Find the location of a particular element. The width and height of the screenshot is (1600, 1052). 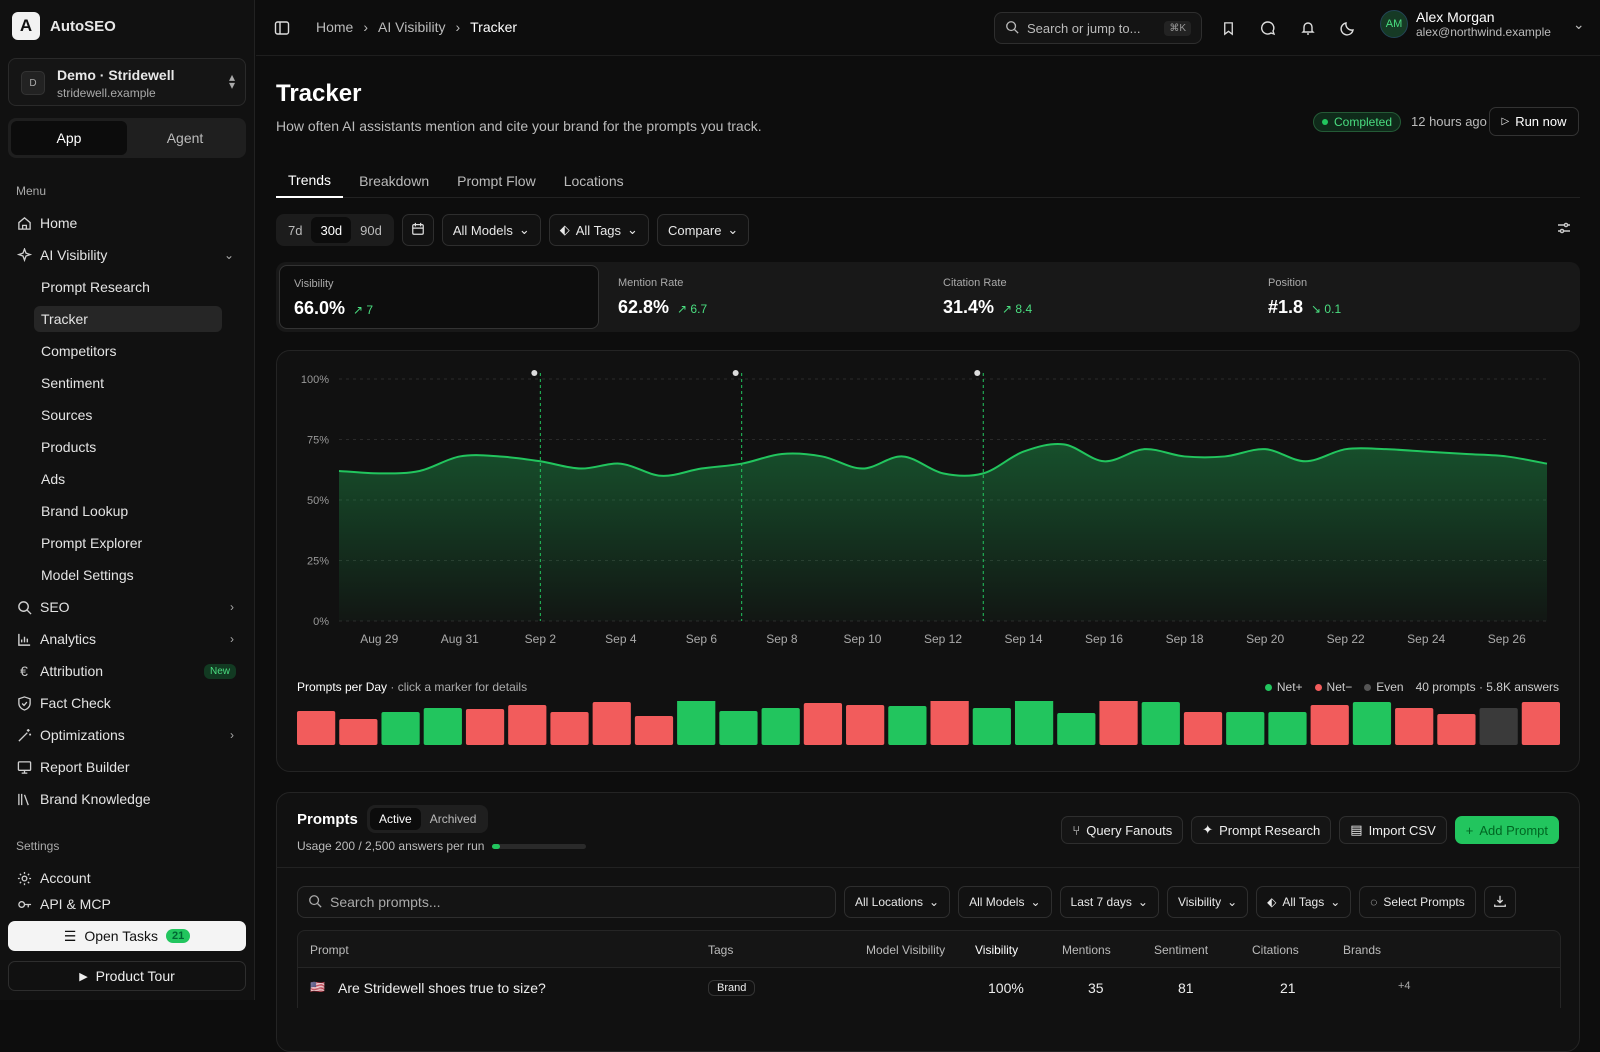

kpi-position: Position #1.8 ↘ 0.1 is located at coordinates (1414, 297).